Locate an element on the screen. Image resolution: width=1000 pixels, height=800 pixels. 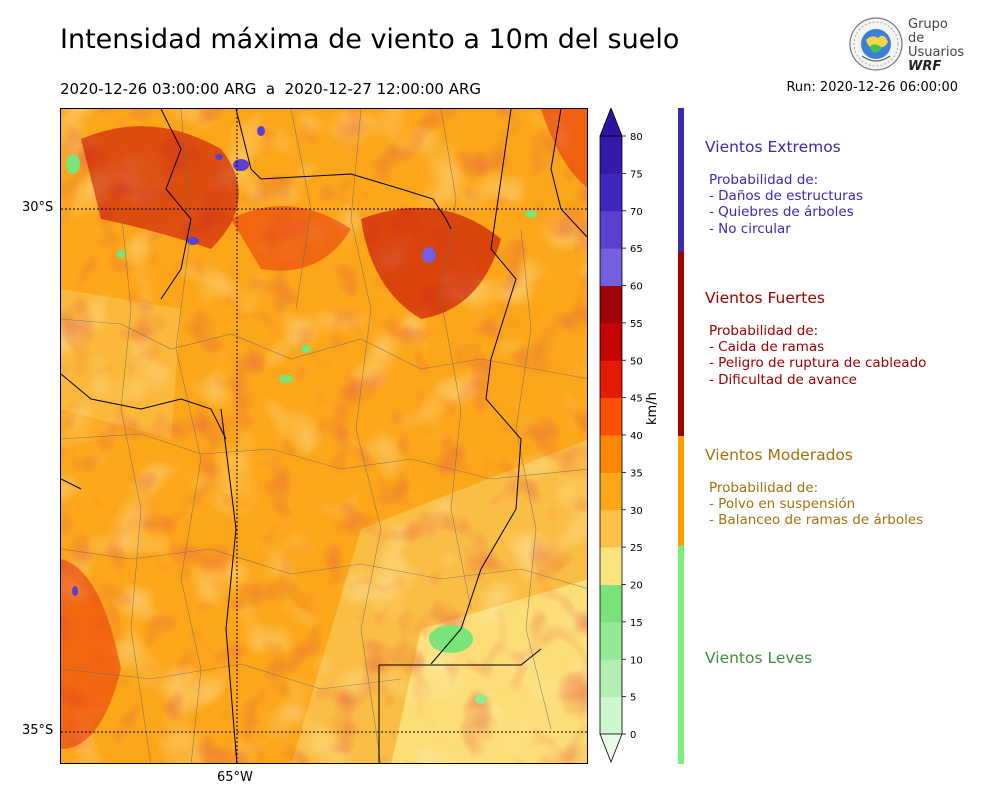
category-title: Vientos Leves is located at coordinates (759, 658).